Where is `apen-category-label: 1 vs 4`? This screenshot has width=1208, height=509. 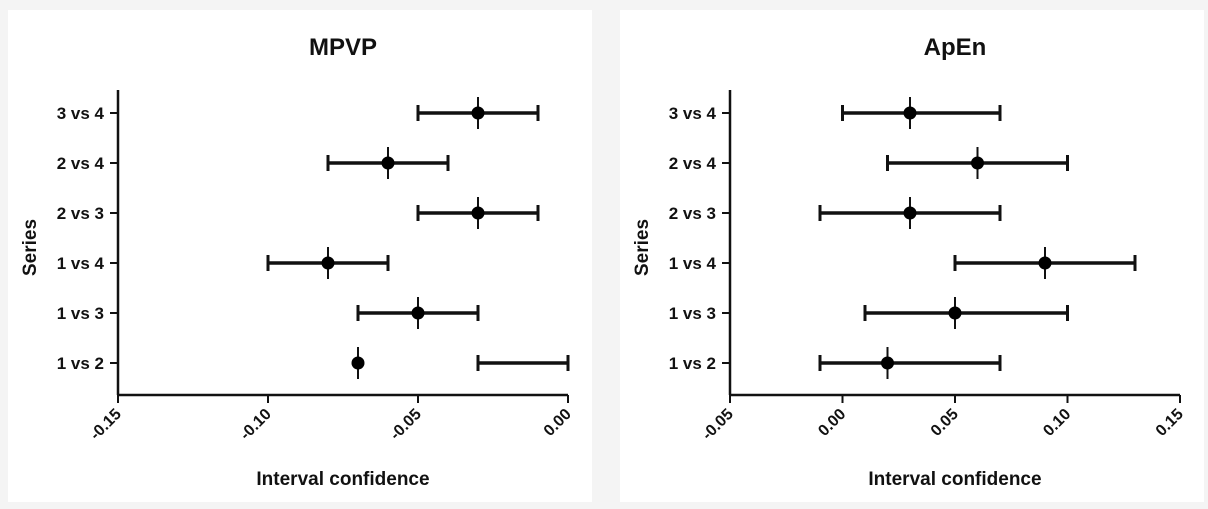 apen-category-label: 1 vs 4 is located at coordinates (693, 263).